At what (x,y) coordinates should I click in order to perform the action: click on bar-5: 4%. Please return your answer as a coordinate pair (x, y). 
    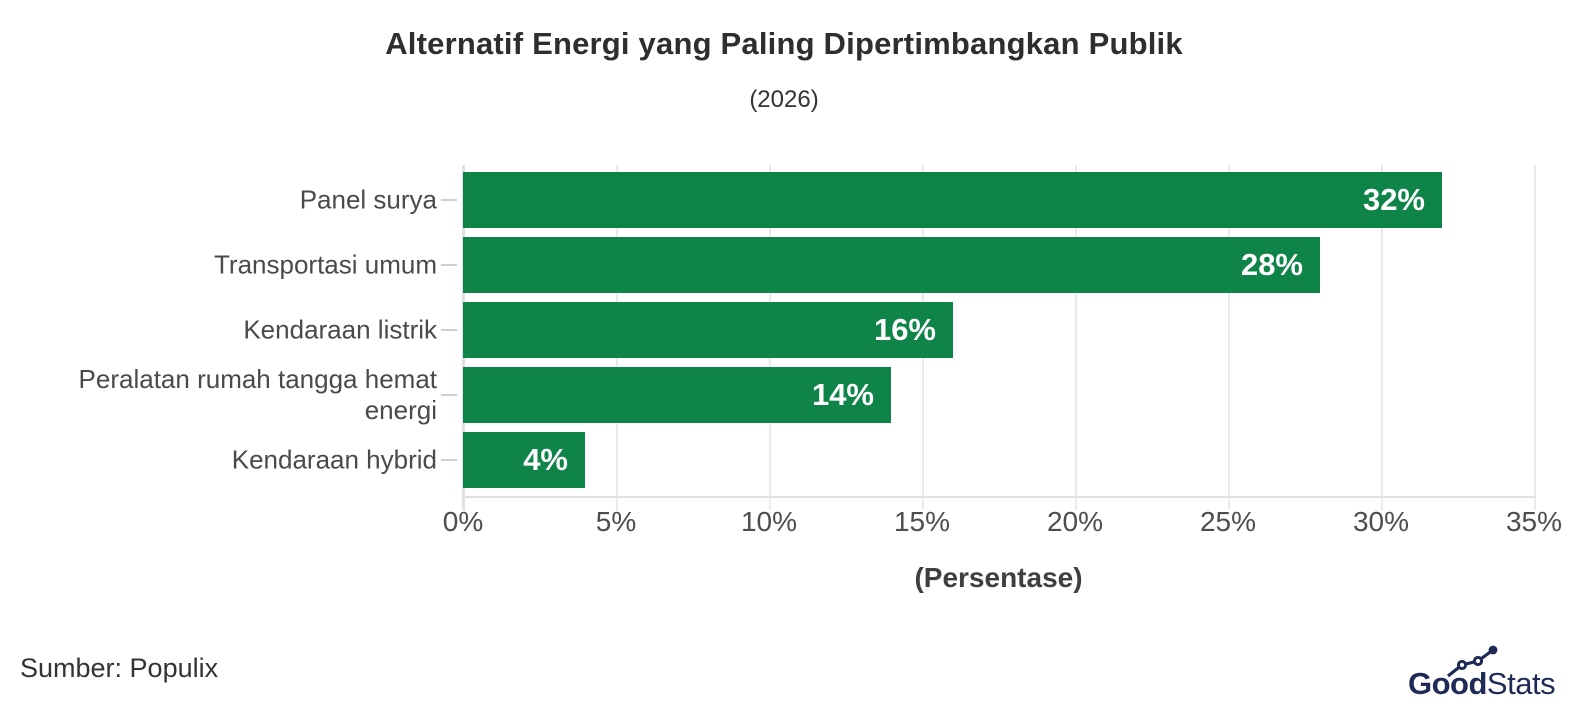
    Looking at the image, I should click on (524, 460).